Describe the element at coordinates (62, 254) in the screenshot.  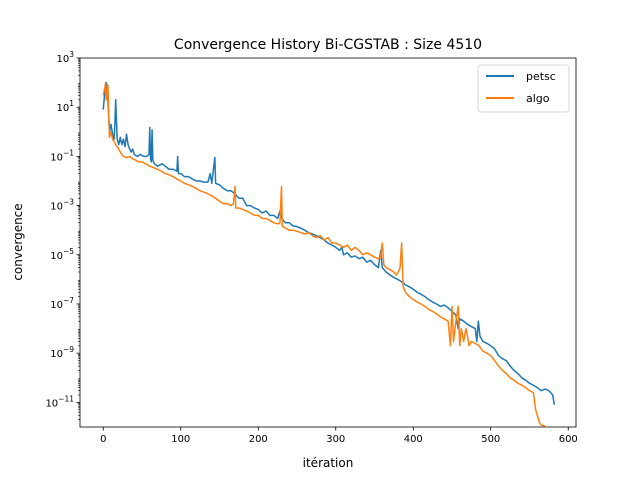
I see `y-tick-label: 10⁻⁵` at that location.